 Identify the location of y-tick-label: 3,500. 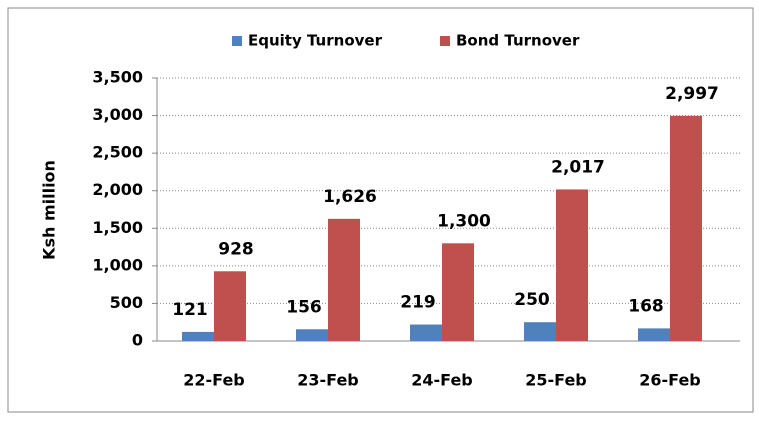
(117, 77).